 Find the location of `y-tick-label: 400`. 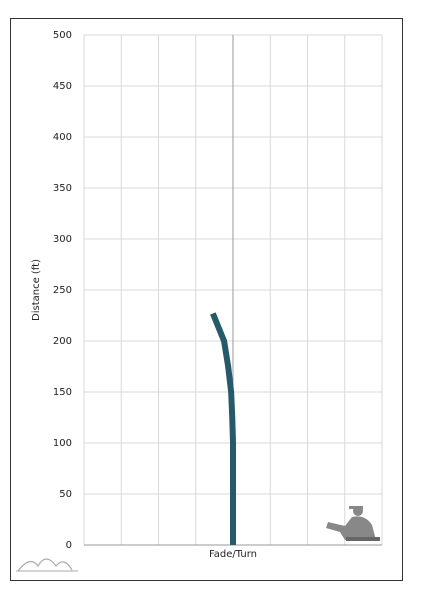

y-tick-label: 400 is located at coordinates (62, 137).